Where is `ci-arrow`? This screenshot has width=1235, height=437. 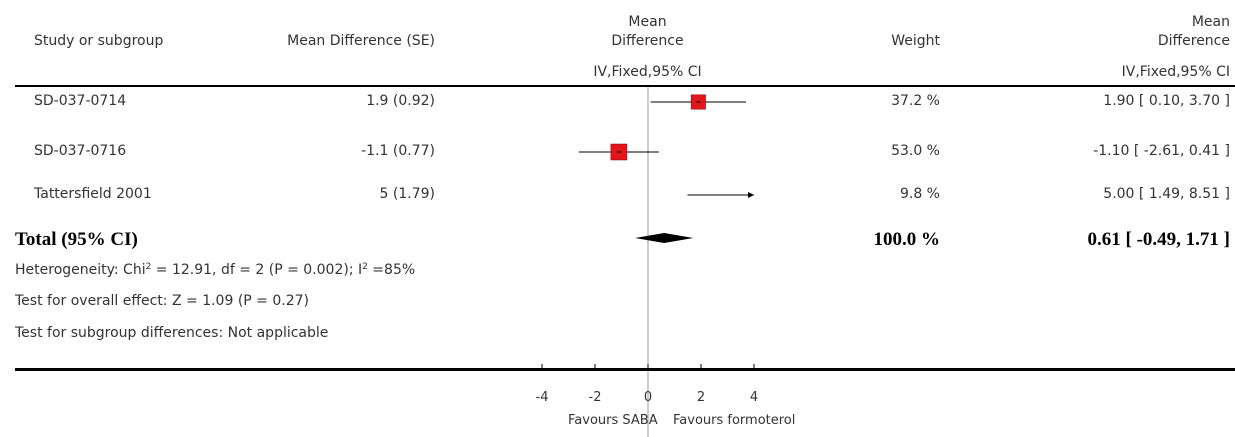
ci-arrow is located at coordinates (751, 195).